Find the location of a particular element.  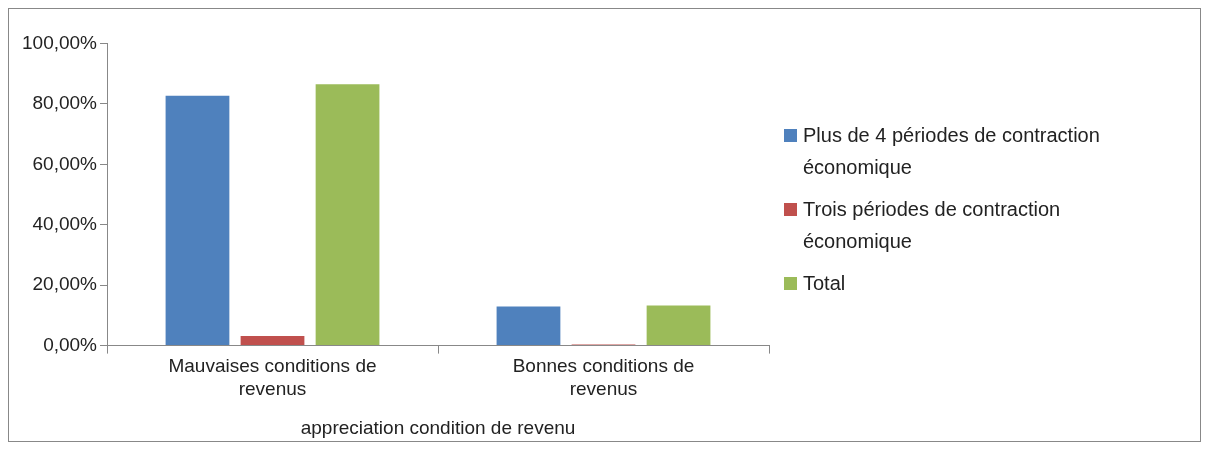

y-tick-label: 0,00% is located at coordinates (70, 344).